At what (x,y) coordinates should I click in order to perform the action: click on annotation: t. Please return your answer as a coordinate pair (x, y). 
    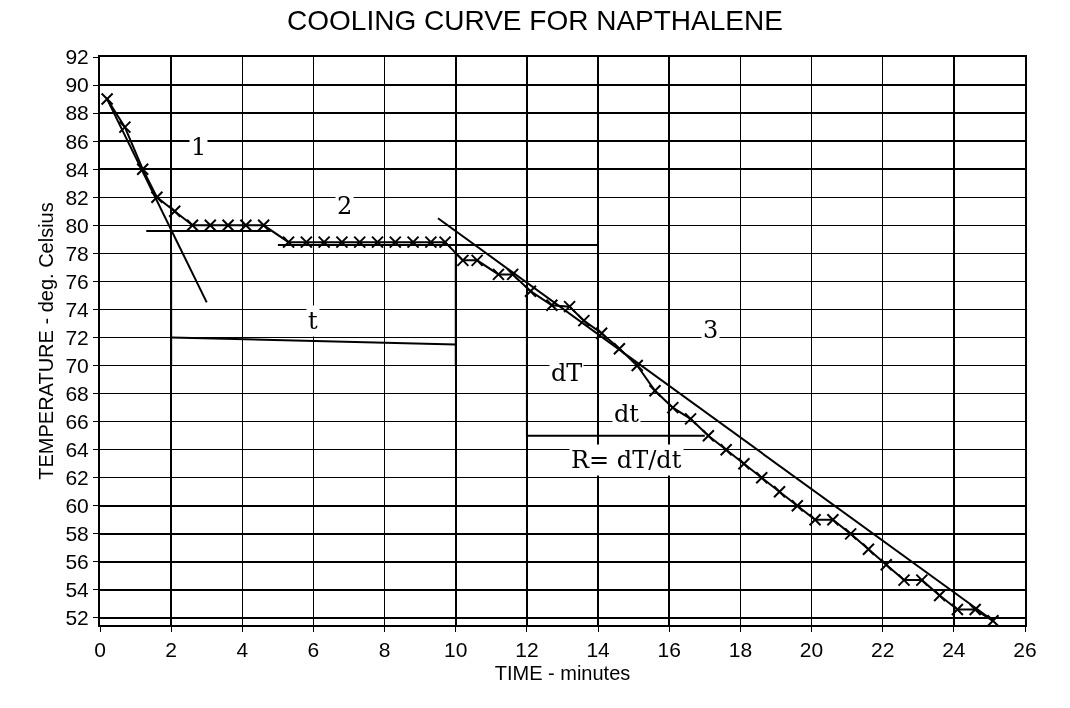
    Looking at the image, I should click on (313, 321).